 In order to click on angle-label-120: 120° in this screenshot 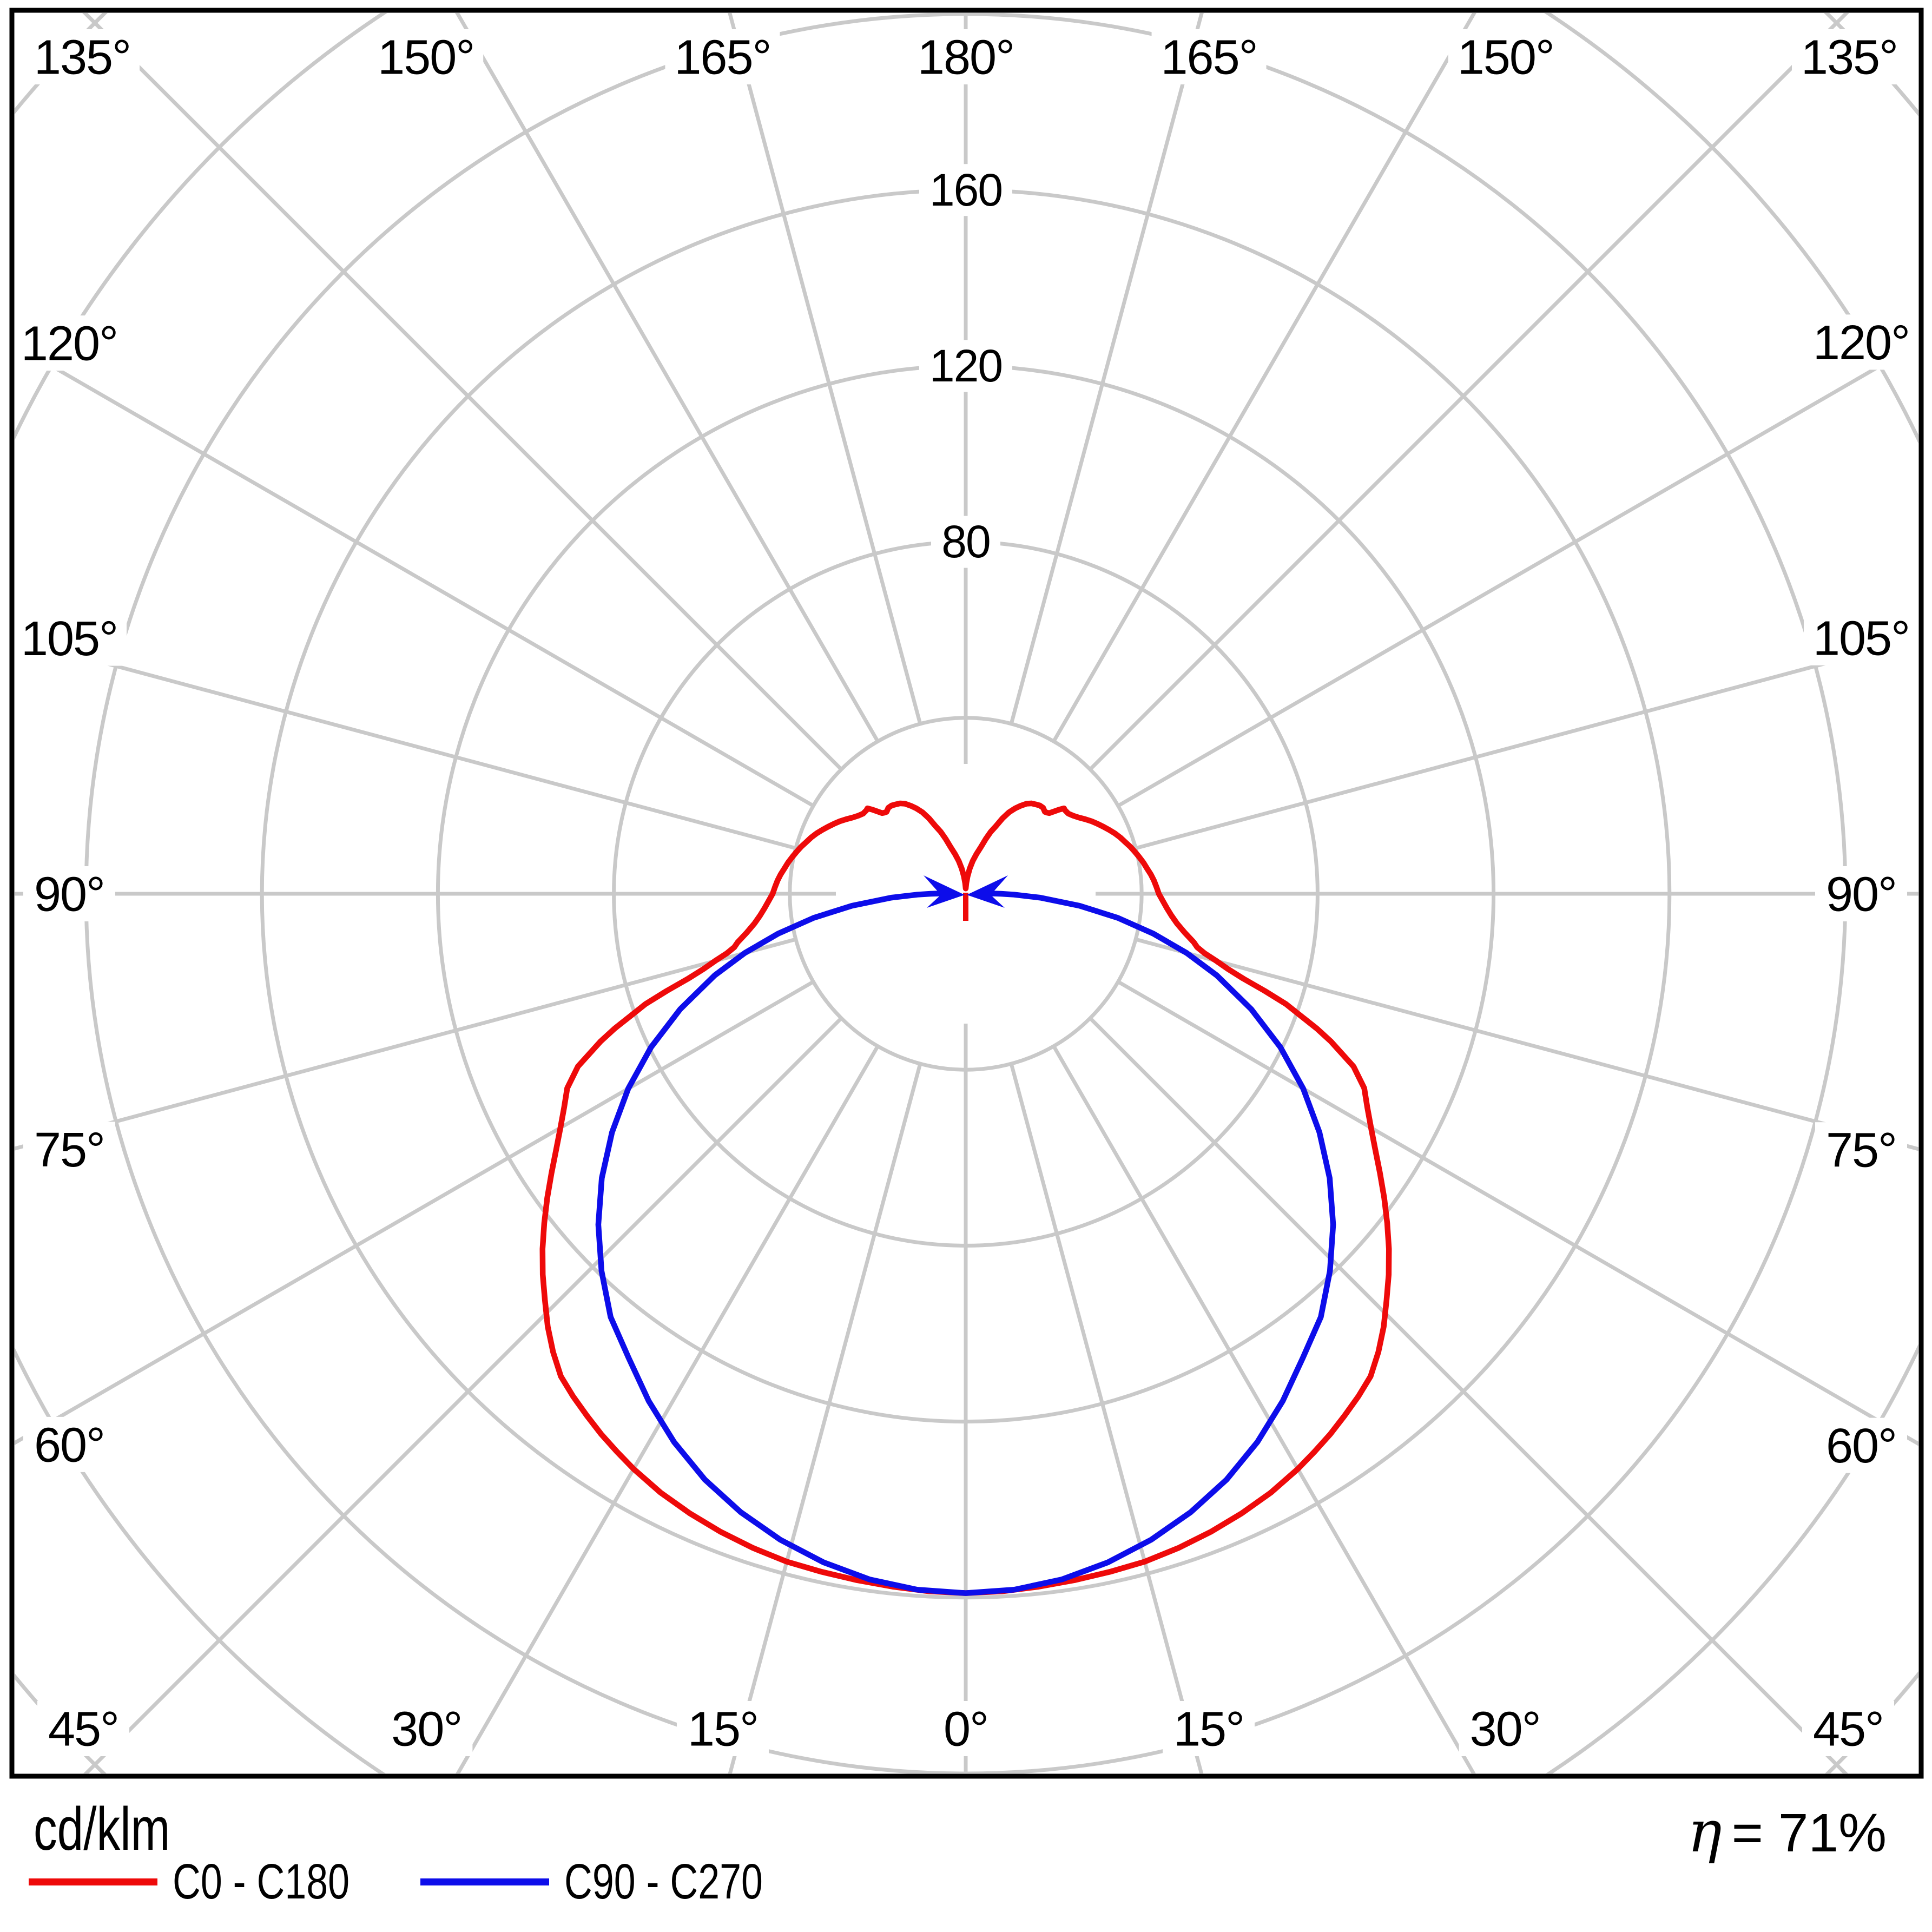, I will do `click(1861, 343)`.